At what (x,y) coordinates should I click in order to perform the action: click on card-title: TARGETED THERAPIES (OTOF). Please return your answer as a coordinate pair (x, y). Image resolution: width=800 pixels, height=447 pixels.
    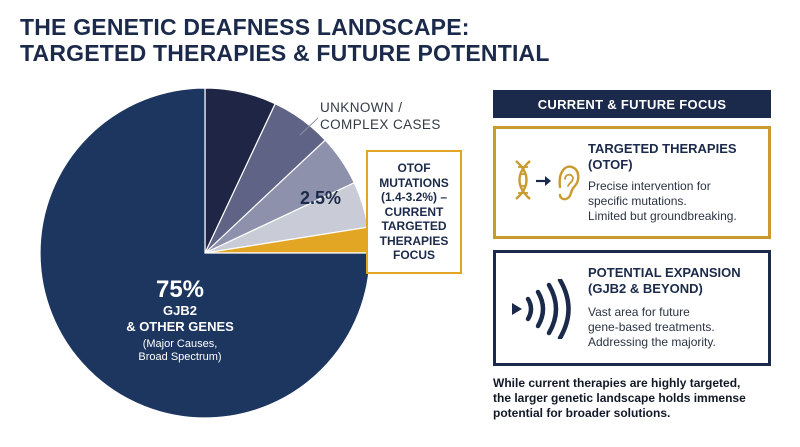
    Looking at the image, I should click on (662, 157).